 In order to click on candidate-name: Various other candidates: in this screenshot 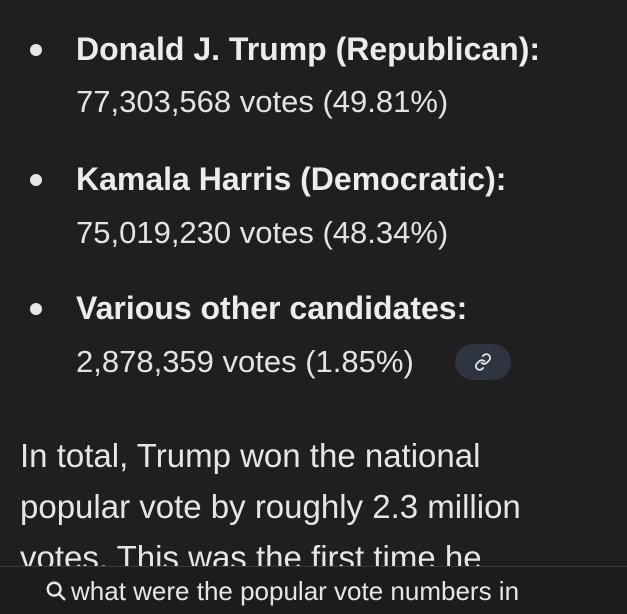, I will do `click(272, 308)`.